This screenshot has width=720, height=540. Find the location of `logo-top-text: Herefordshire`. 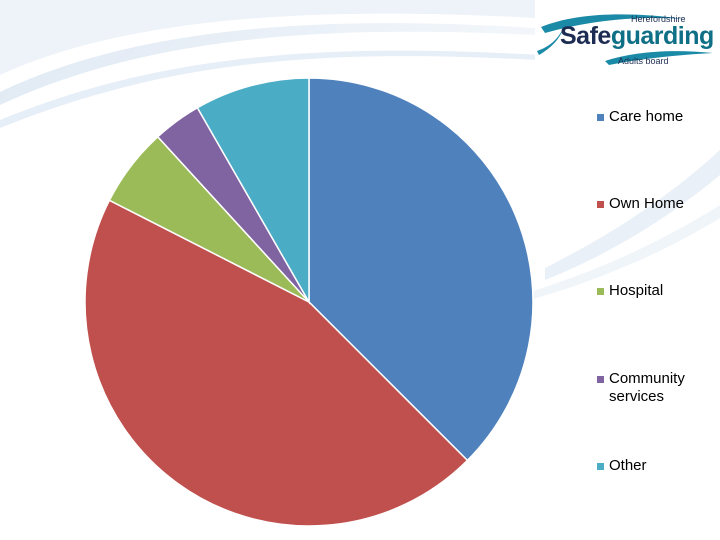

logo-top-text: Herefordshire is located at coordinates (658, 19).